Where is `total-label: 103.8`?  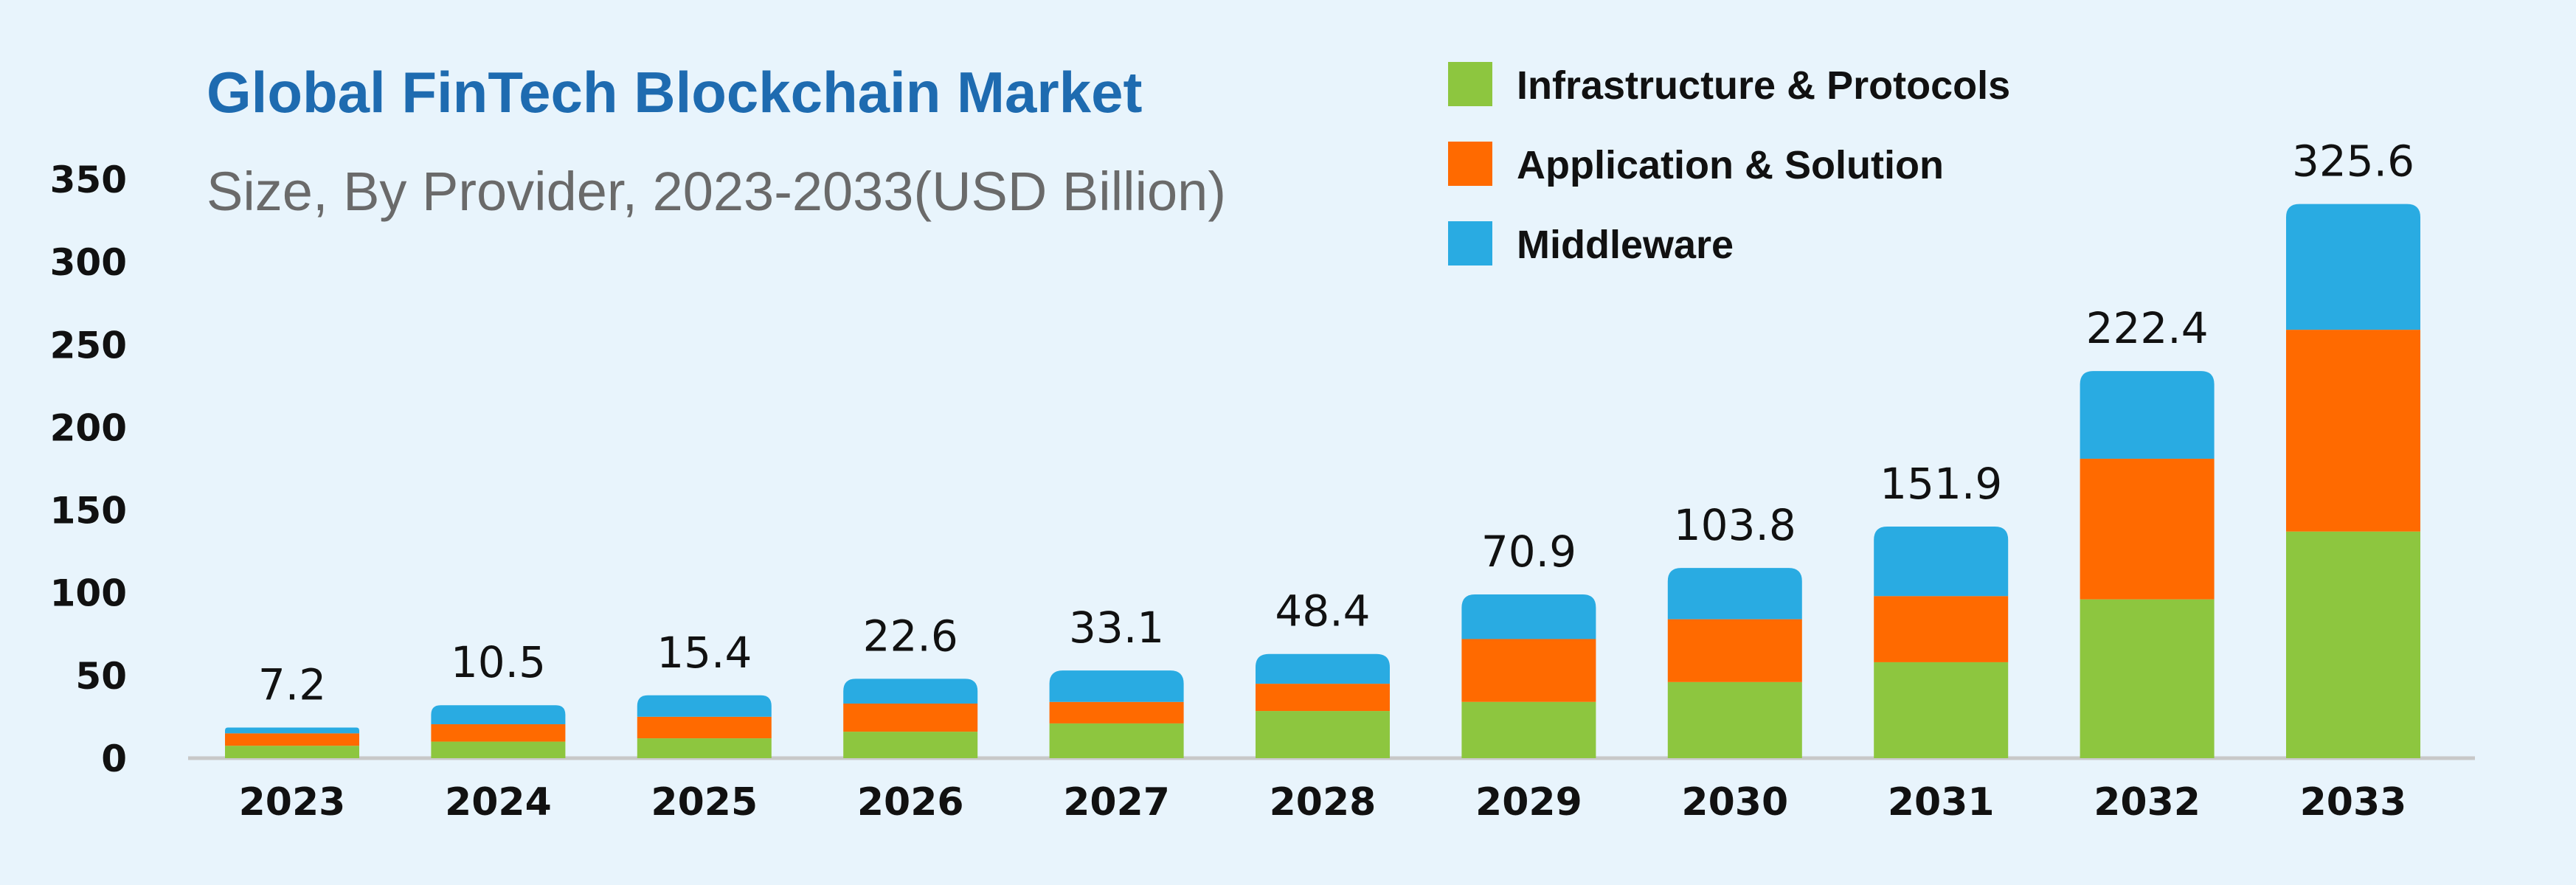 total-label: 103.8 is located at coordinates (1735, 525).